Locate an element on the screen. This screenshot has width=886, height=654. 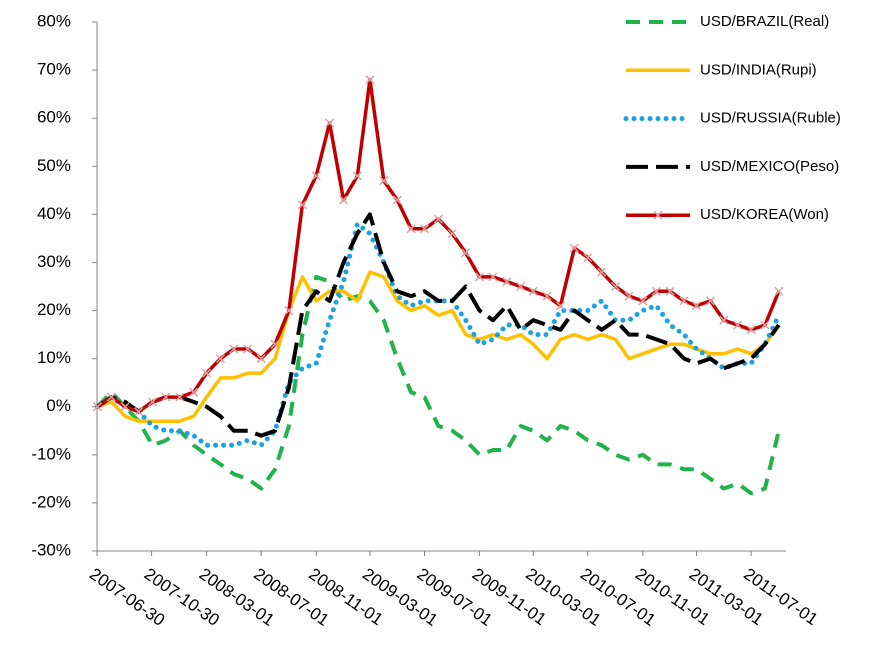
y-tick-label: 50% is located at coordinates (54, 165).